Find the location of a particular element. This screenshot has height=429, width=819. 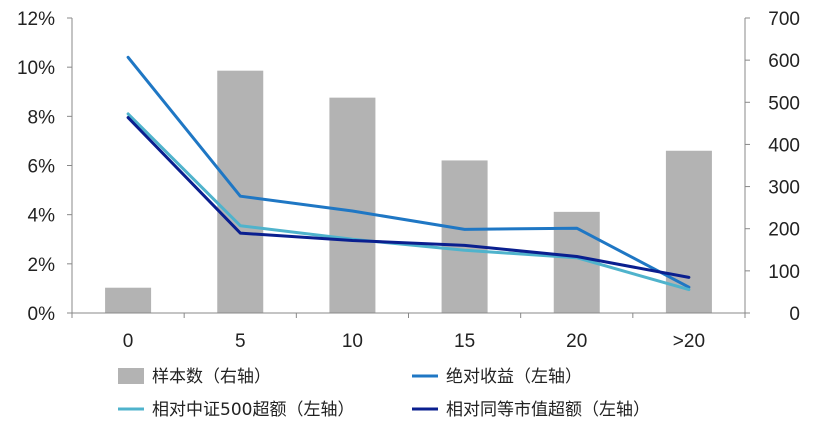

left-tick-label: 8% is located at coordinates (42, 117).